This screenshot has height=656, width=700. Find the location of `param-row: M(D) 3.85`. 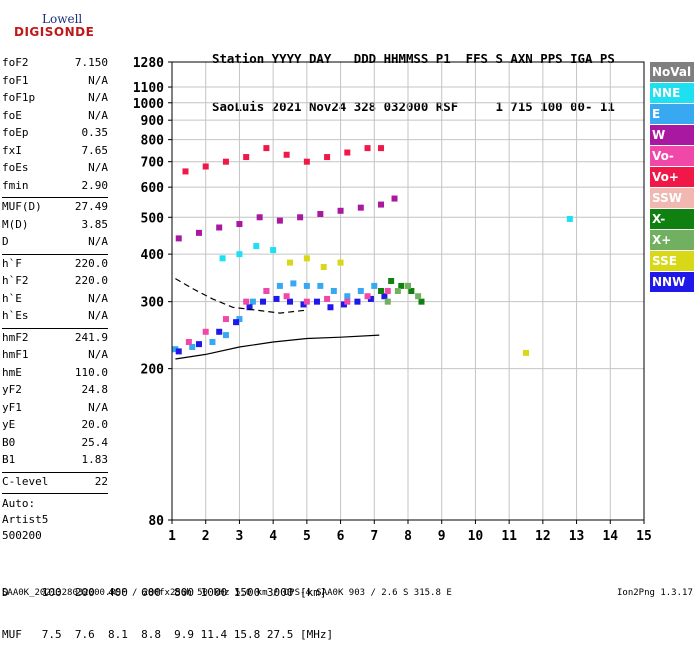

param-row: M(D) 3.85 is located at coordinates (55, 227).